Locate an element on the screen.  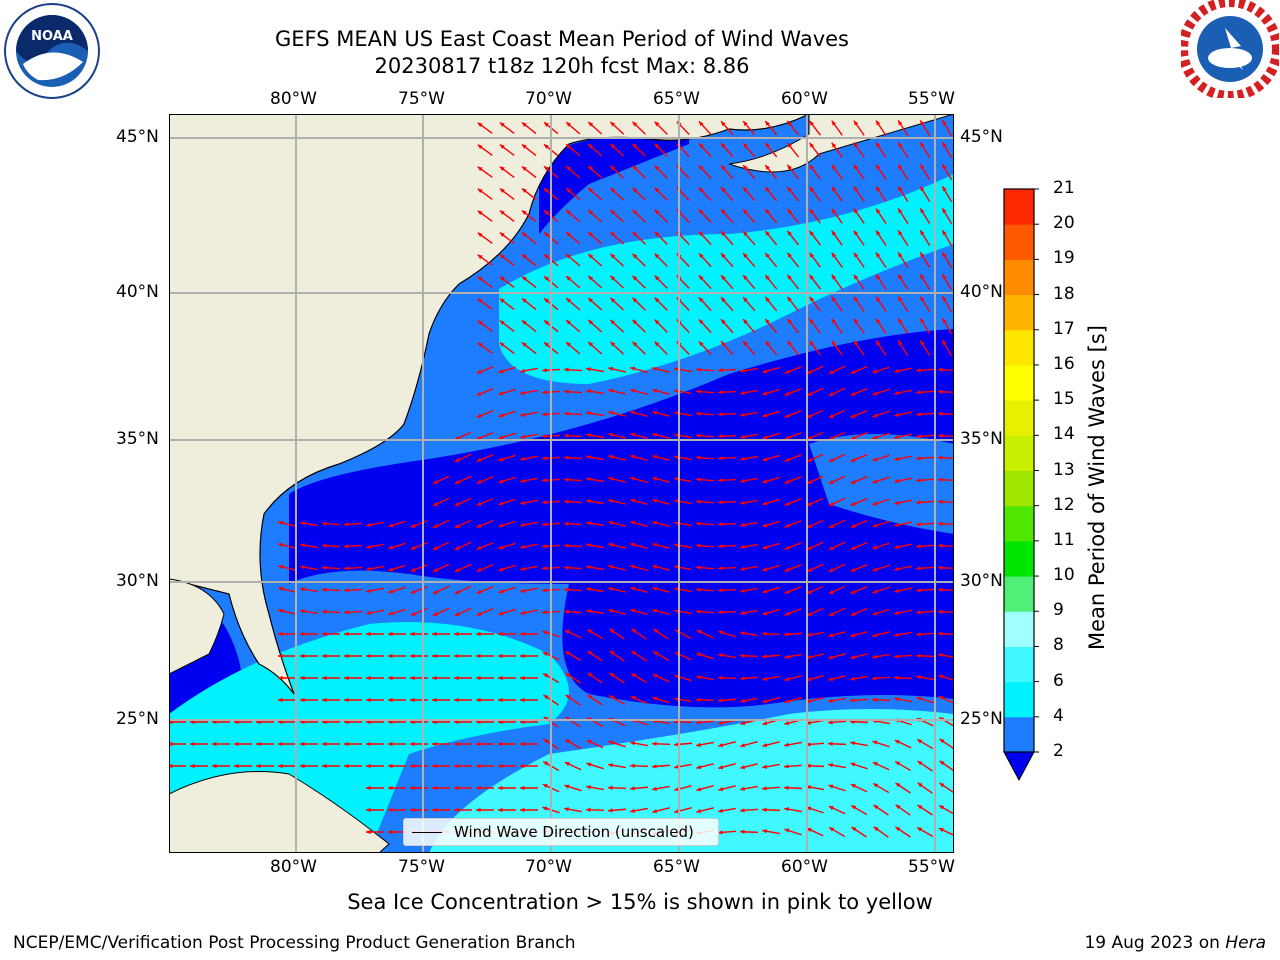
colorbar-tick-label: 6 is located at coordinates (1058, 680).